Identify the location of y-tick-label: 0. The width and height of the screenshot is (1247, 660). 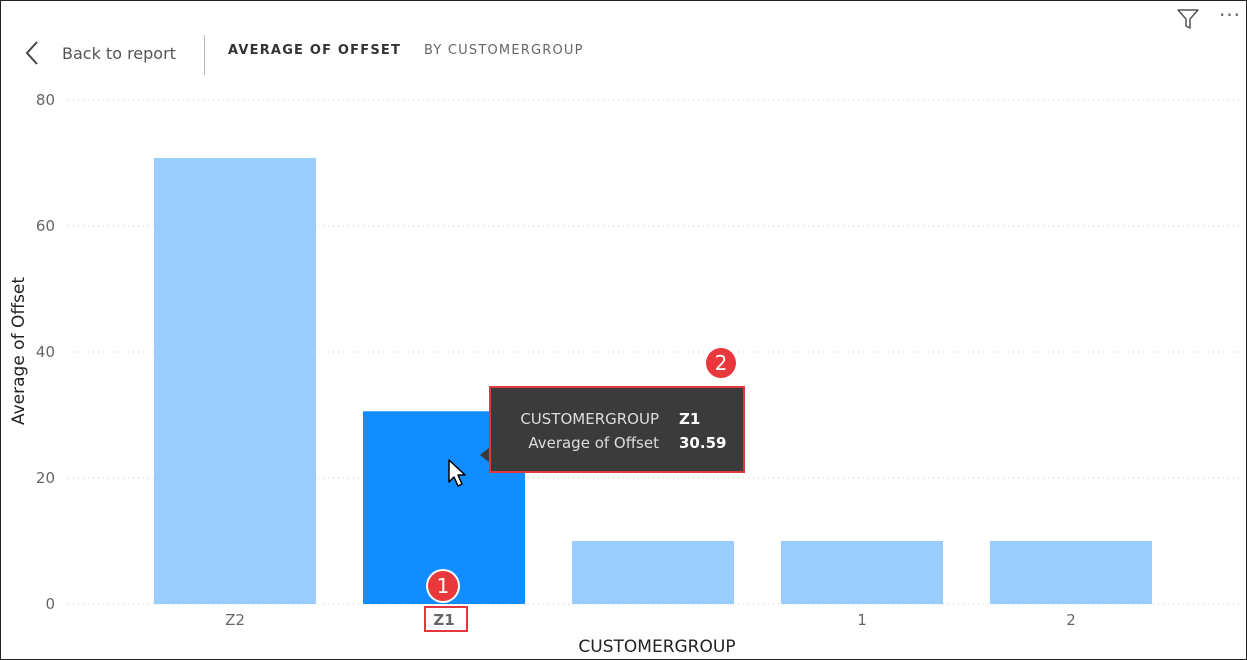
(50, 604).